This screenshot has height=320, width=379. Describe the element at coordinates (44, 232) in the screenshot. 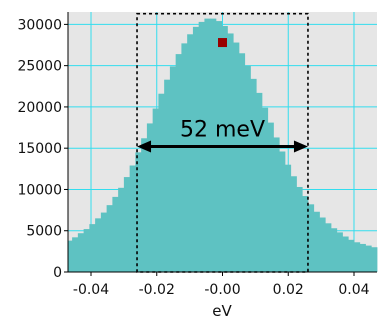

I see `y-tick-label: 5000` at that location.